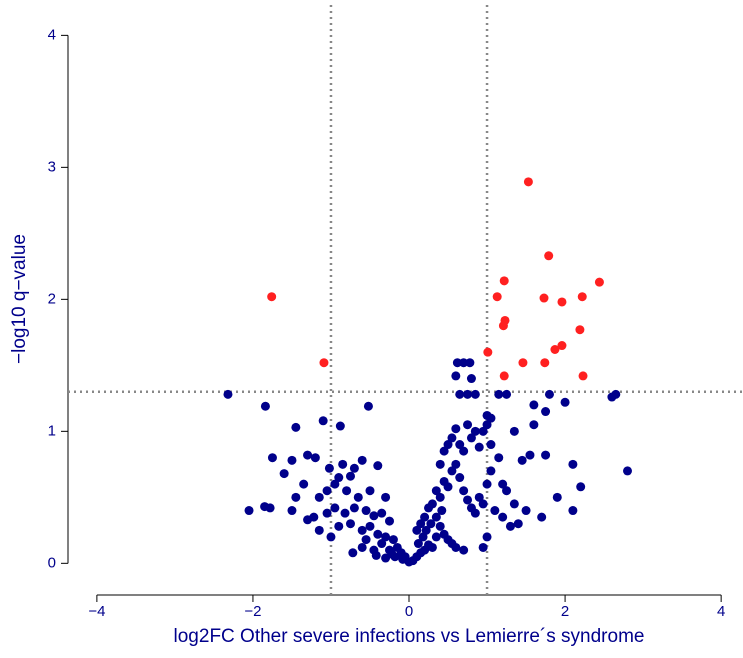 This screenshot has width=743, height=658. Describe the element at coordinates (52, 166) in the screenshot. I see `y-tick-label: 3` at that location.